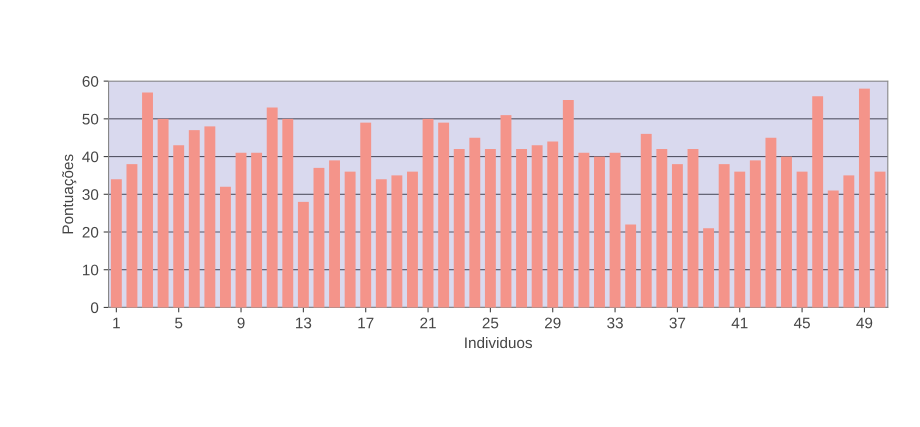  What do you see at coordinates (90, 81) in the screenshot?
I see `y-tick-label: 60` at bounding box center [90, 81].